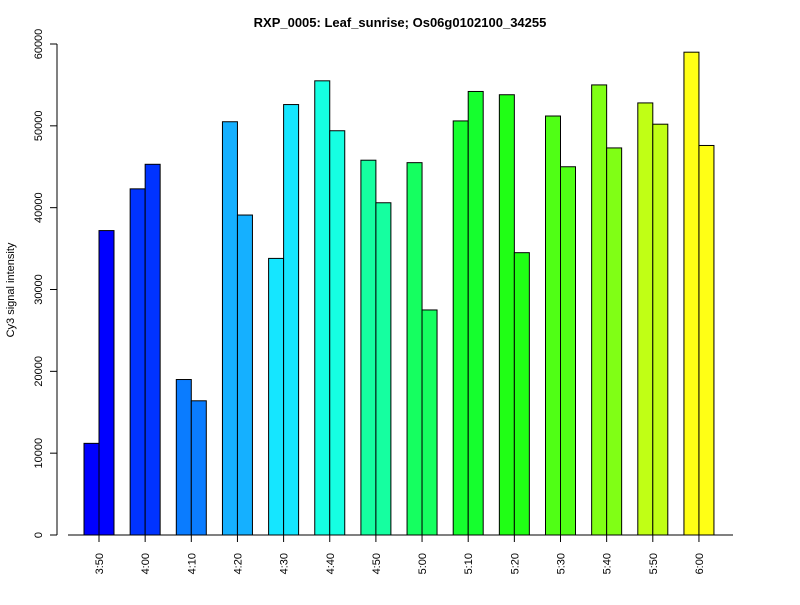  I want to click on y-tick-label: 20000, so click(39, 371).